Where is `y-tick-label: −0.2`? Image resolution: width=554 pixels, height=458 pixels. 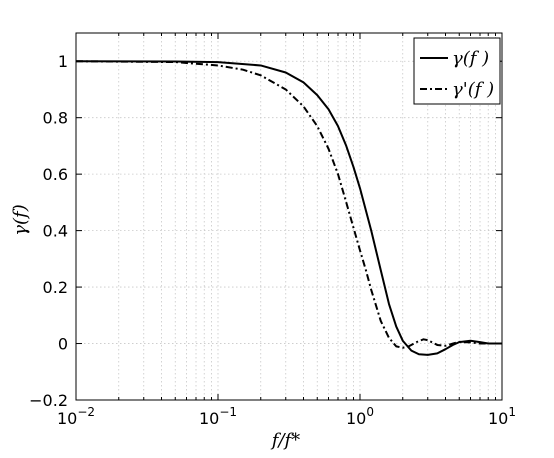 y-tick-label: −0.2 is located at coordinates (48, 400).